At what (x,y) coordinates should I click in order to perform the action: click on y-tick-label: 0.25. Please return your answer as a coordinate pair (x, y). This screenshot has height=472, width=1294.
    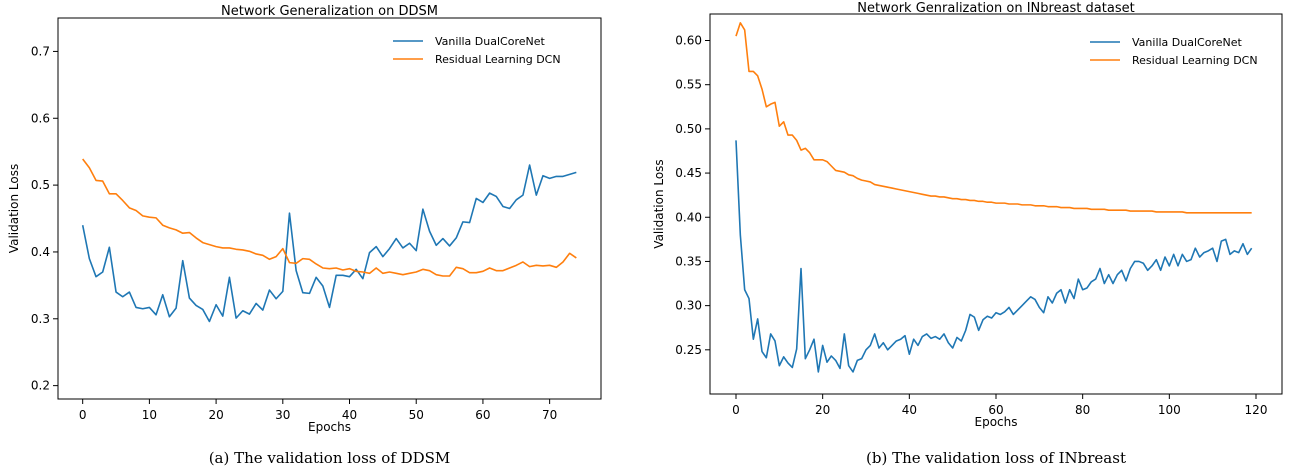
    Looking at the image, I should click on (688, 350).